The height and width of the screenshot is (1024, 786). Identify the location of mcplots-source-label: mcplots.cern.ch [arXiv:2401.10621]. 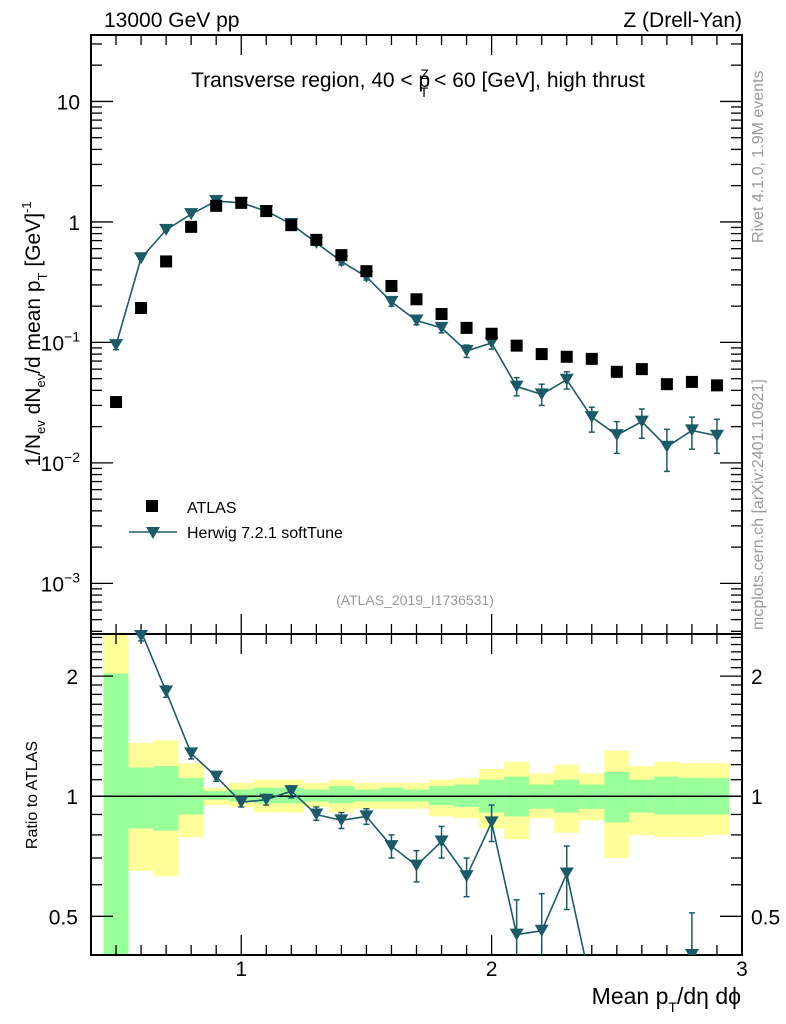
(758, 504).